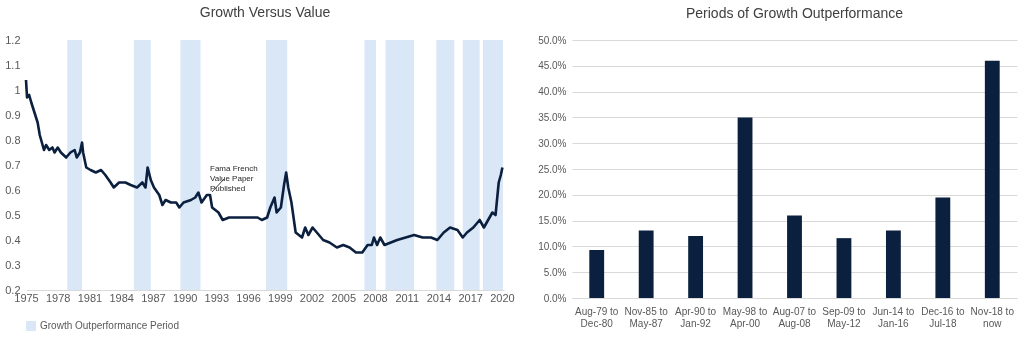 The width and height of the screenshot is (1024, 344). I want to click on x-tick-label: Nov-85 to May-87, so click(646, 317).